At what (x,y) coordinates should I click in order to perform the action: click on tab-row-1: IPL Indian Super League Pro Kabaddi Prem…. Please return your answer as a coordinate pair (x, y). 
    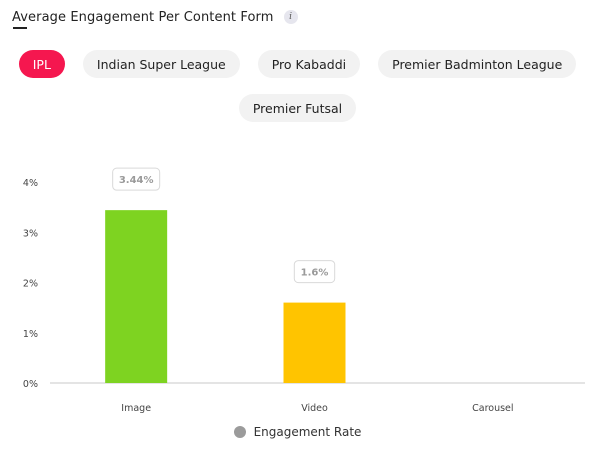
    Looking at the image, I should click on (297, 64).